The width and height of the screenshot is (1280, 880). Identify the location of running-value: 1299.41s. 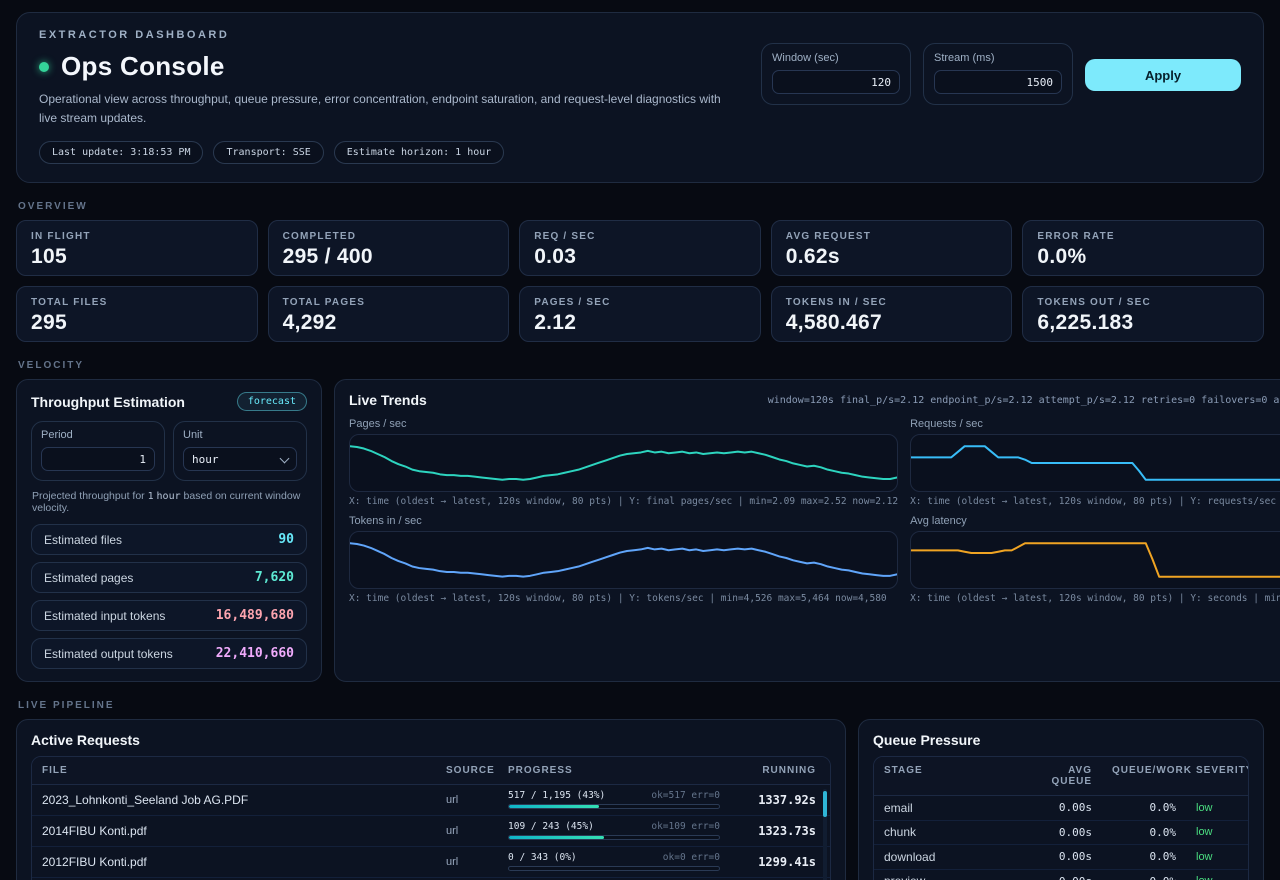
(787, 862).